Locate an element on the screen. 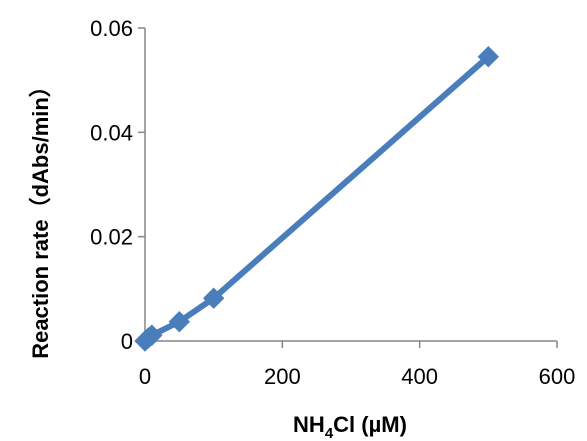 The height and width of the screenshot is (441, 587). x-axis-title: NH4Cl (µM) is located at coordinates (350, 426).